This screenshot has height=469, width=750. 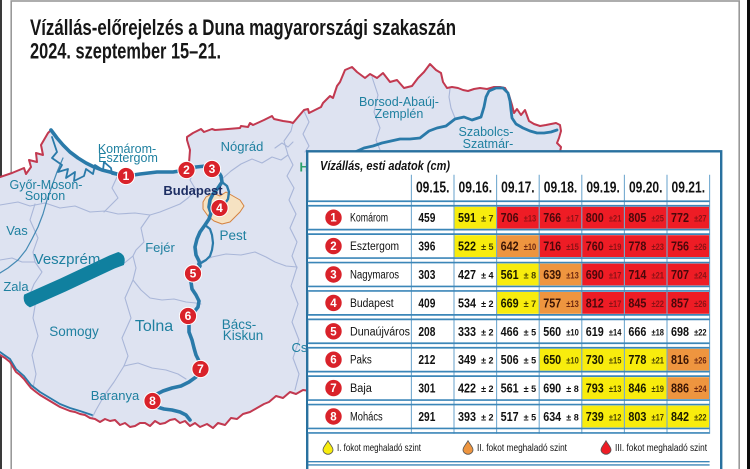 I want to click on svg-text: III. fokot meghaladó szint, so click(x=661, y=448).